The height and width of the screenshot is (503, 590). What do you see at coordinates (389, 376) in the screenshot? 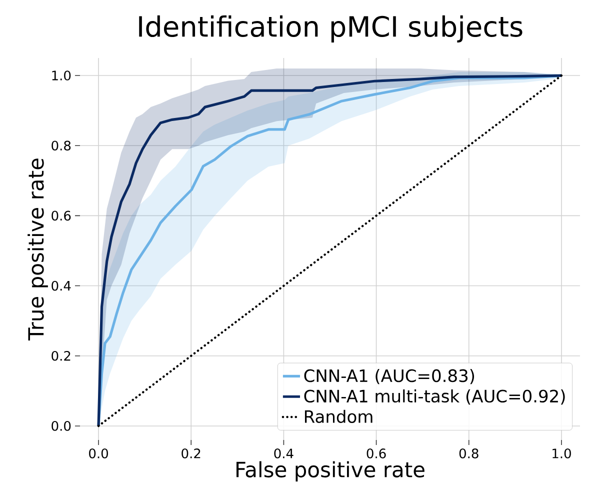
I see `legend-label: CNN-A1 (AUC=0.83)` at bounding box center [389, 376].